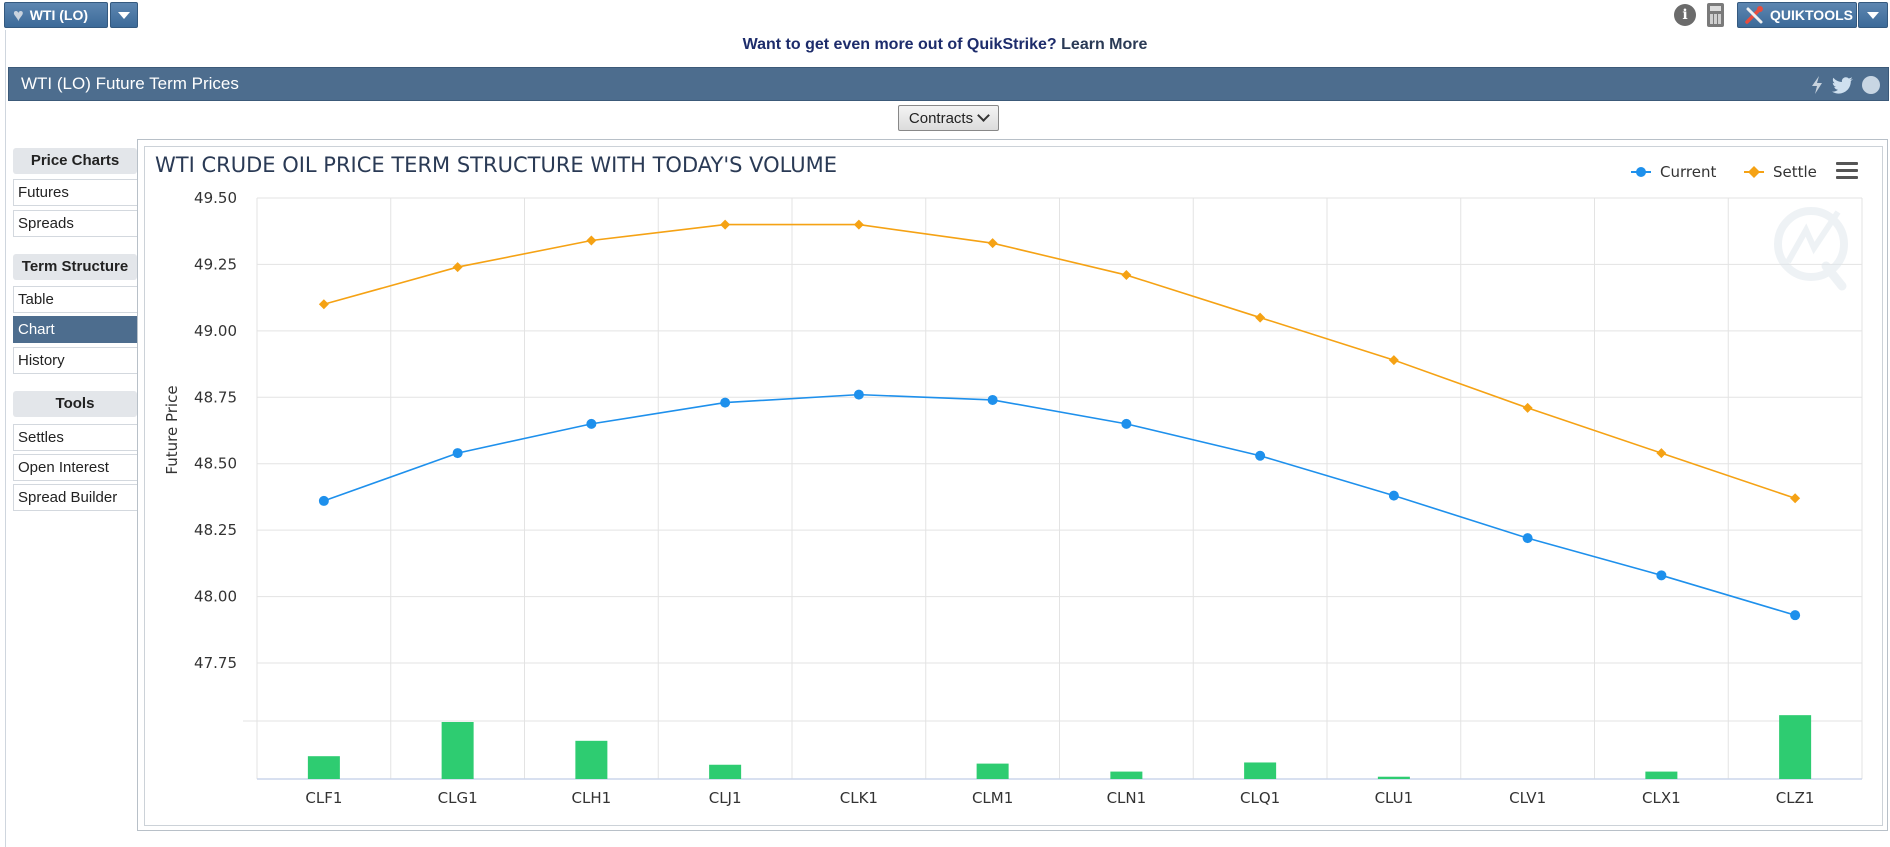 The width and height of the screenshot is (1890, 847). Describe the element at coordinates (1127, 798) in the screenshot. I see `x-tick-label: CLN1` at that location.